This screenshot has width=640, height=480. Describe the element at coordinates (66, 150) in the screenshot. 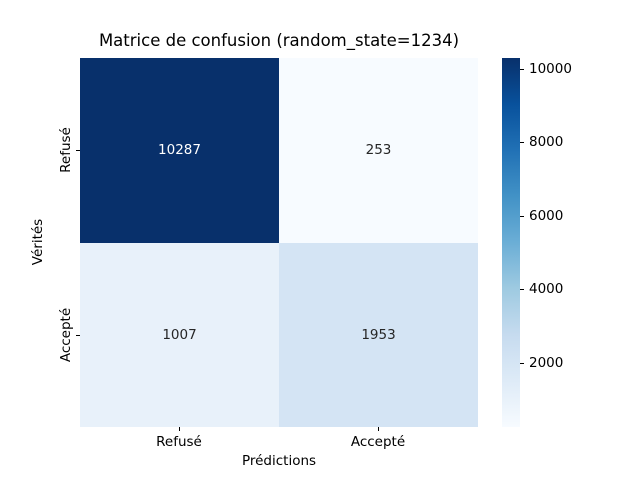

I see `y-tick-label-refuse: Refusé` at that location.